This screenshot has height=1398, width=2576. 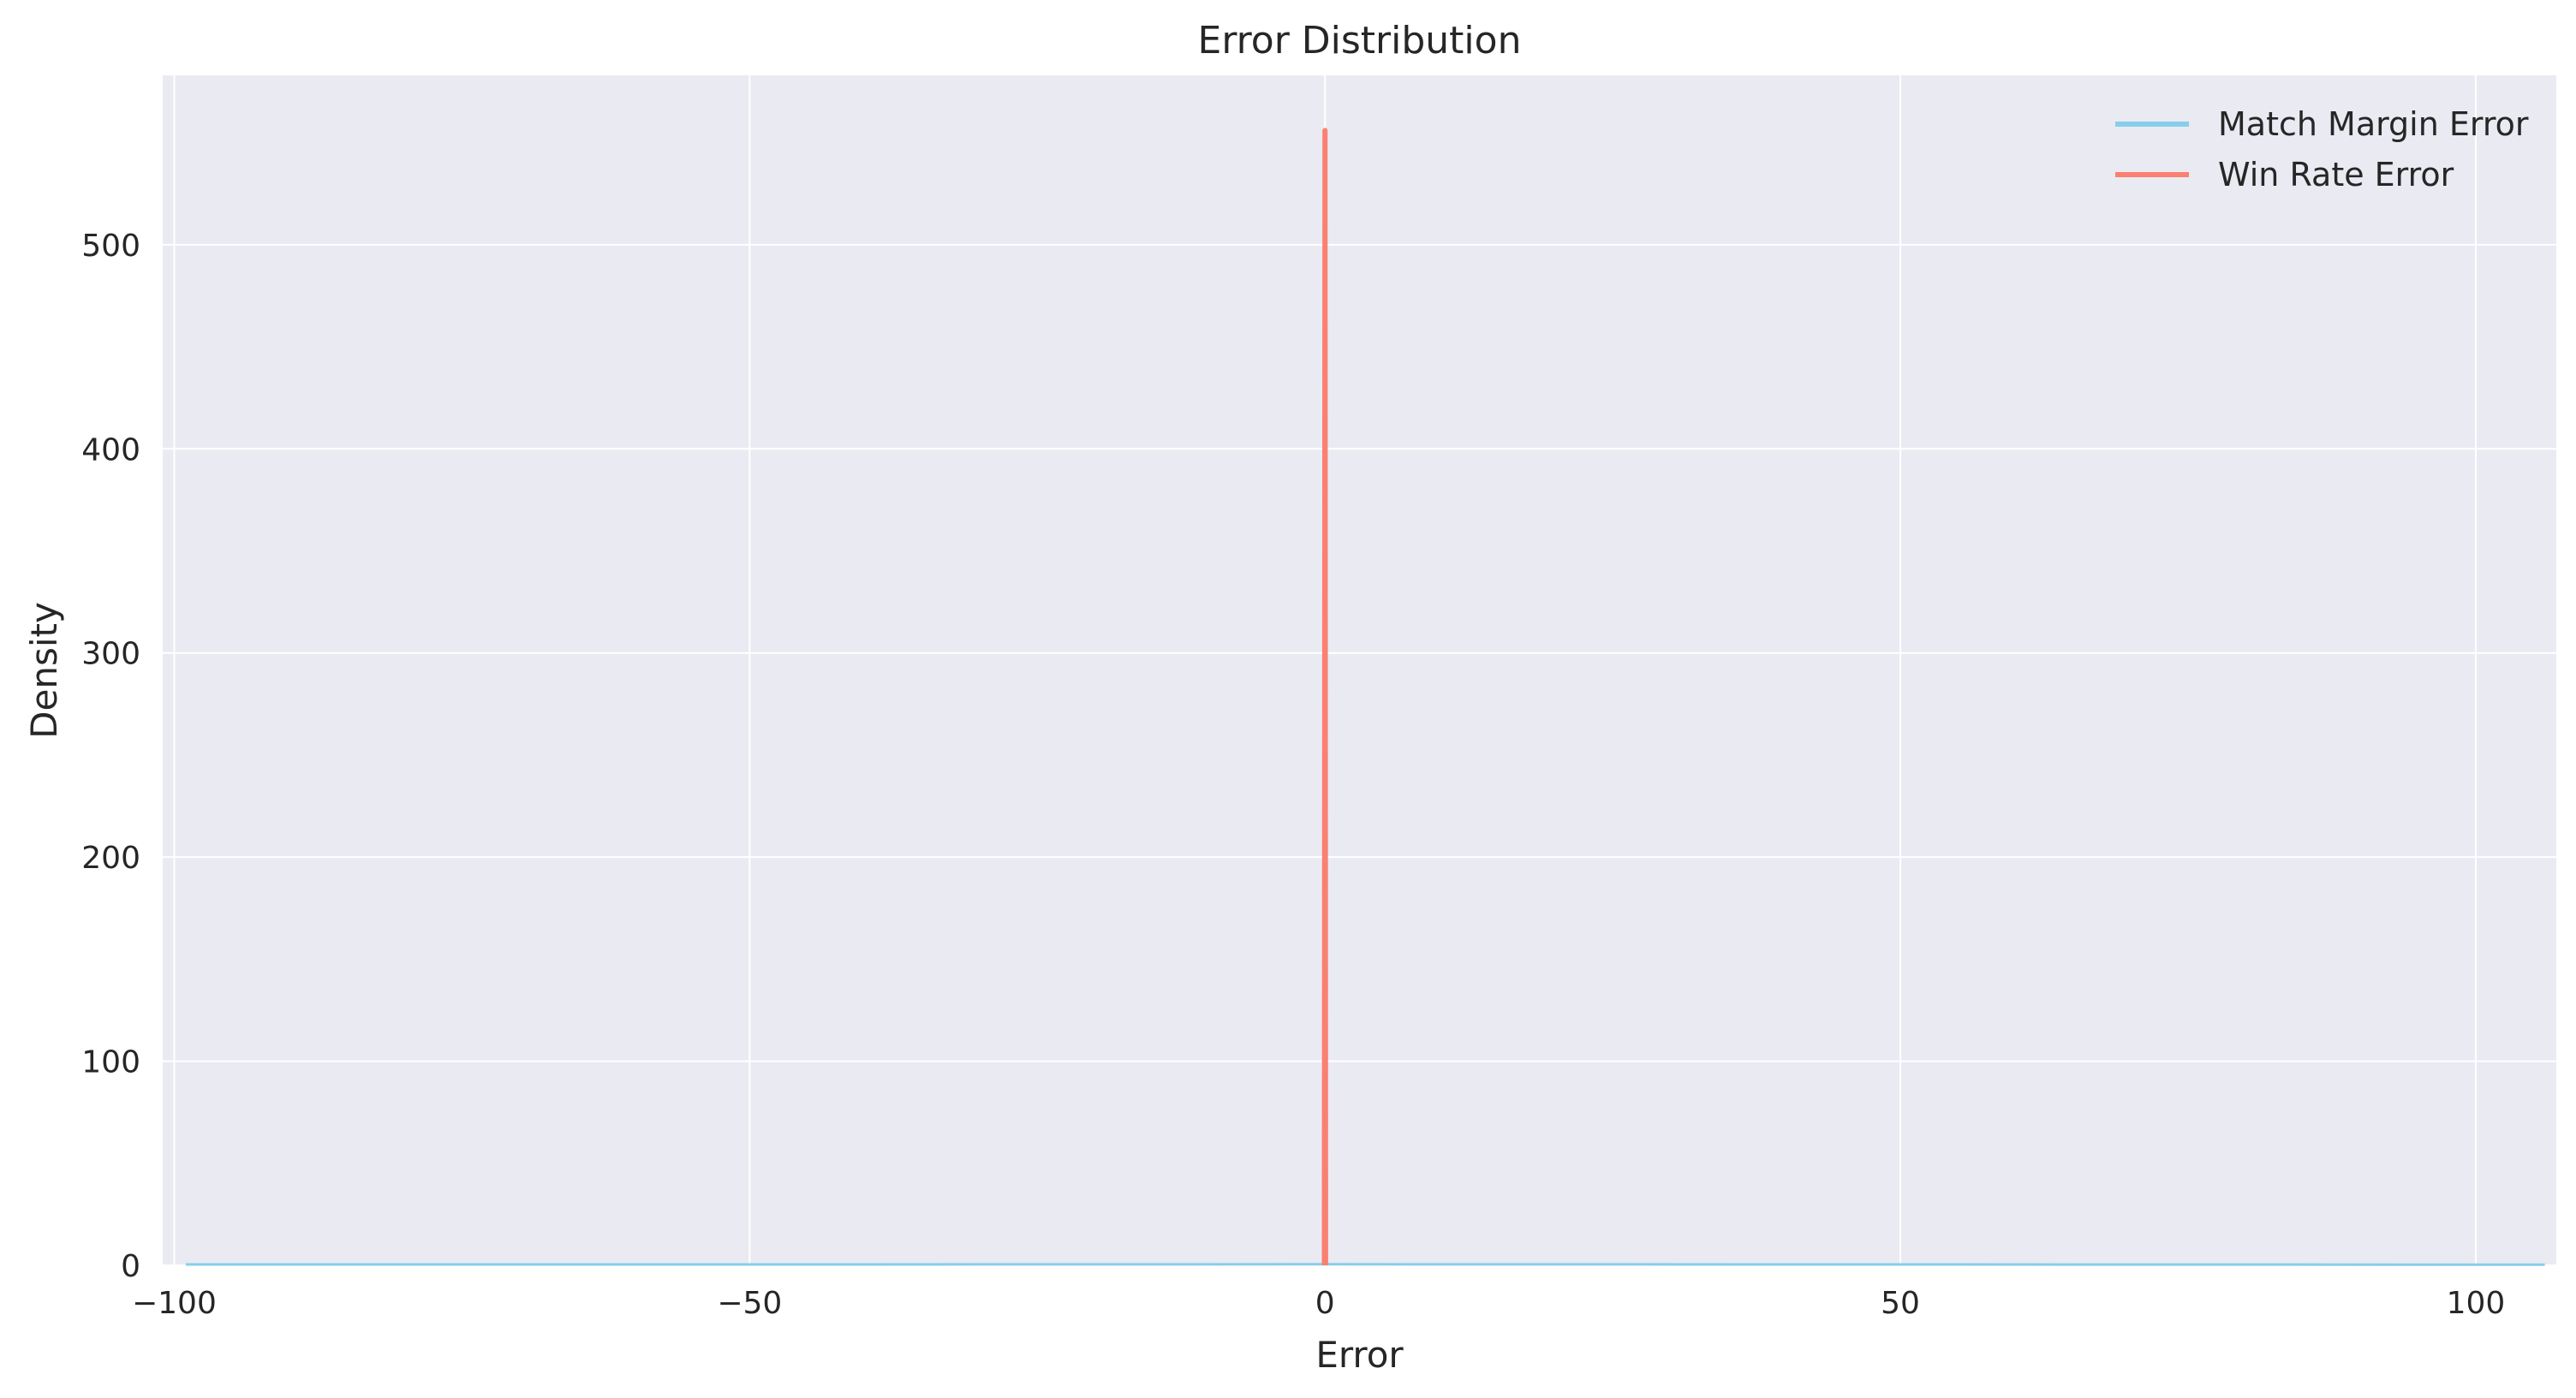 What do you see at coordinates (2476, 1303) in the screenshot?
I see `x-tick-label: 100` at bounding box center [2476, 1303].